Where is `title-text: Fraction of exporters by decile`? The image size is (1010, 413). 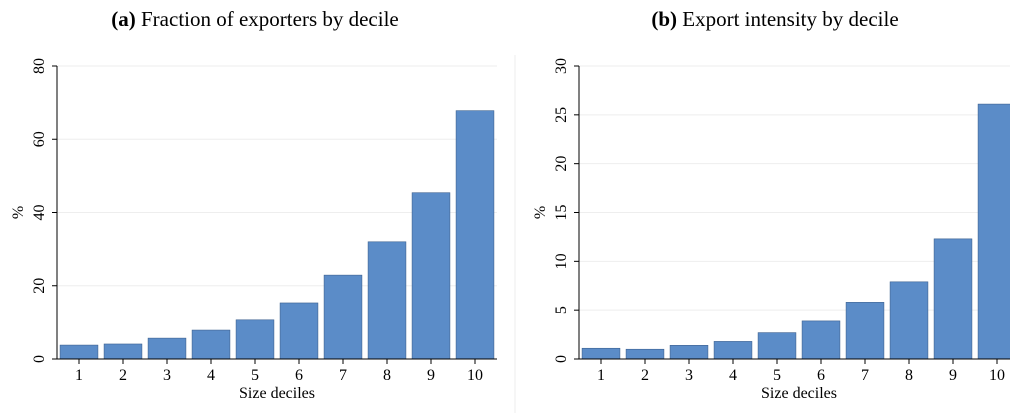 title-text: Fraction of exporters by decile is located at coordinates (270, 19).